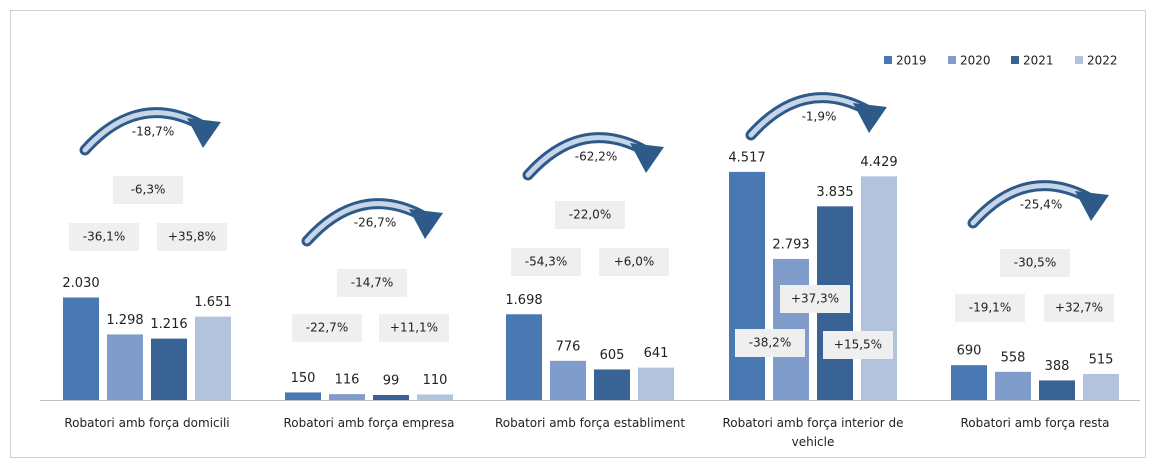  Describe the element at coordinates (813, 432) in the screenshot. I see `category-label: Robatori amb força interior de vehicle` at that location.